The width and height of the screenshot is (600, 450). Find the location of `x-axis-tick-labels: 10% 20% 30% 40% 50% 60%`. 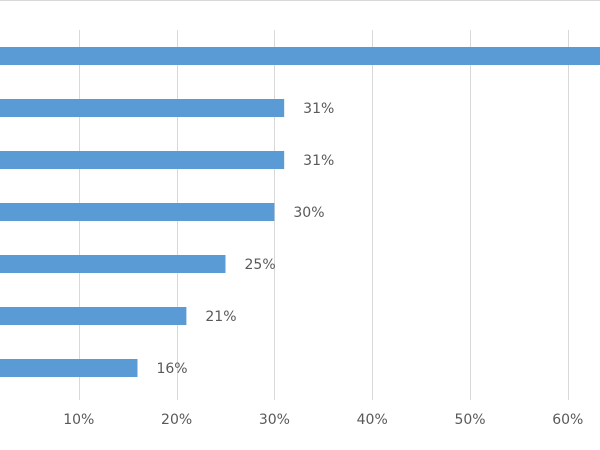

x-axis-tick-labels: 10% 20% 30% 40% 50% 60% is located at coordinates (323, 420).